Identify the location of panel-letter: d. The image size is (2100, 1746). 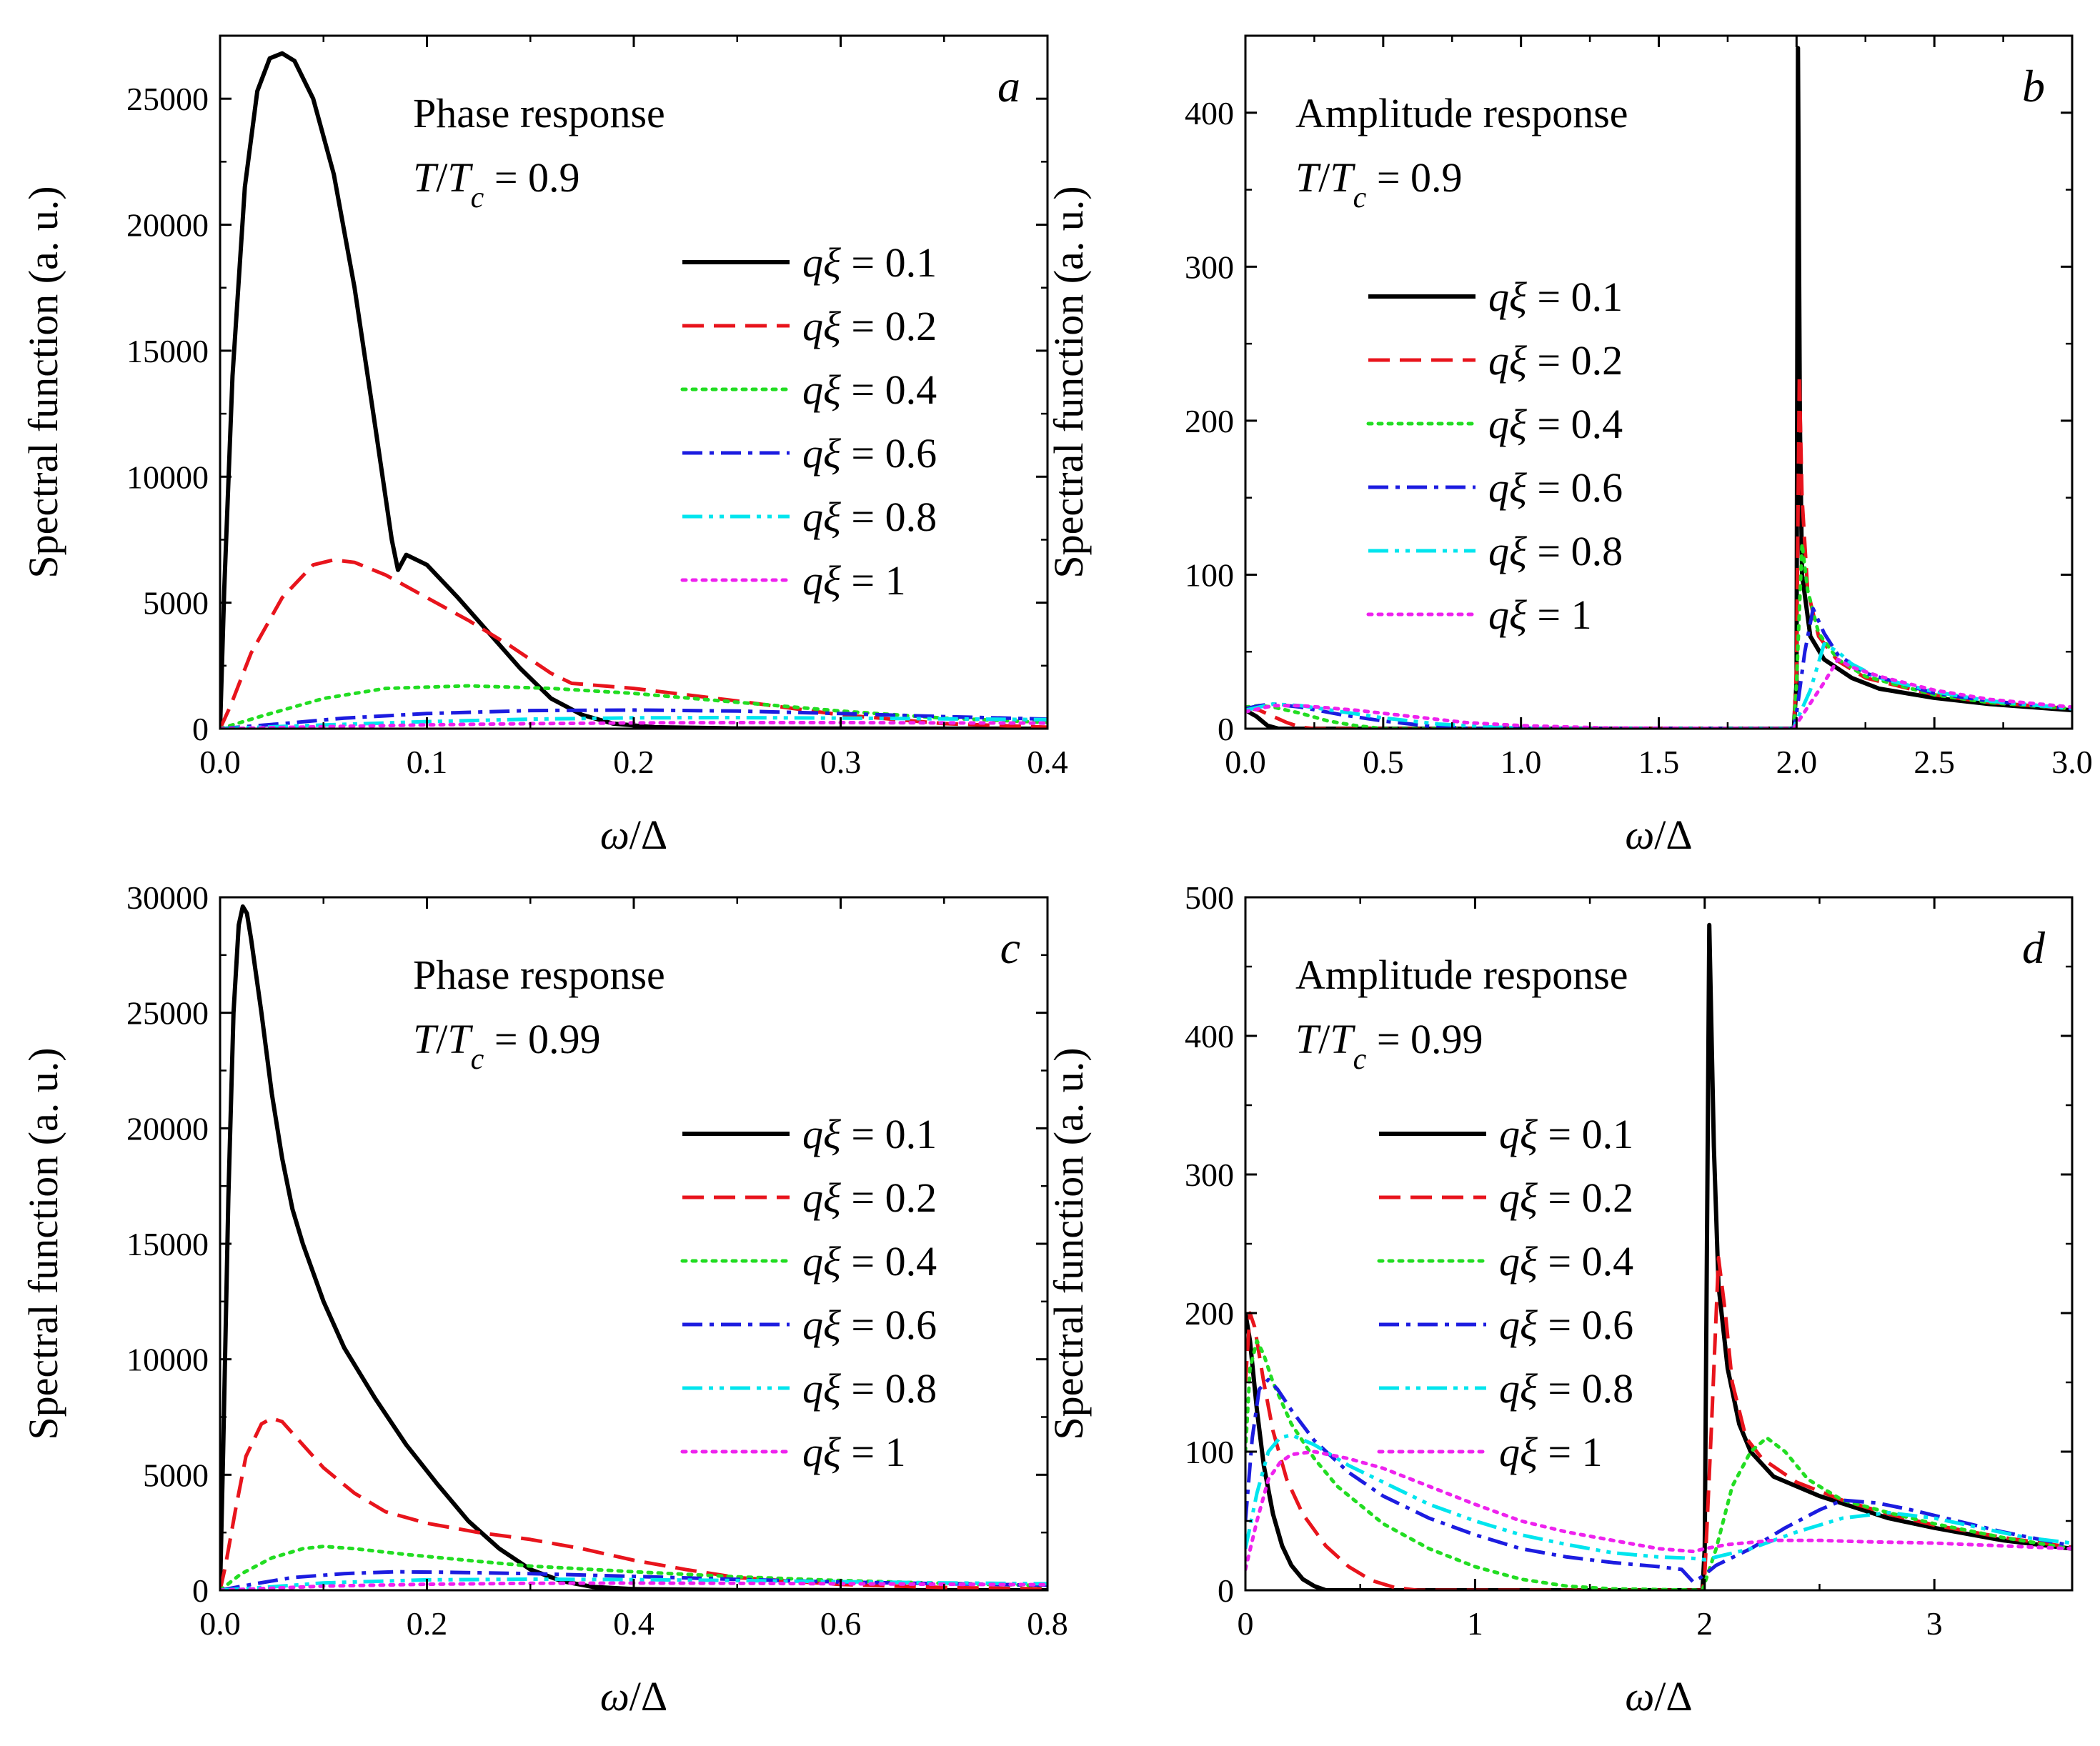
(2034, 947).